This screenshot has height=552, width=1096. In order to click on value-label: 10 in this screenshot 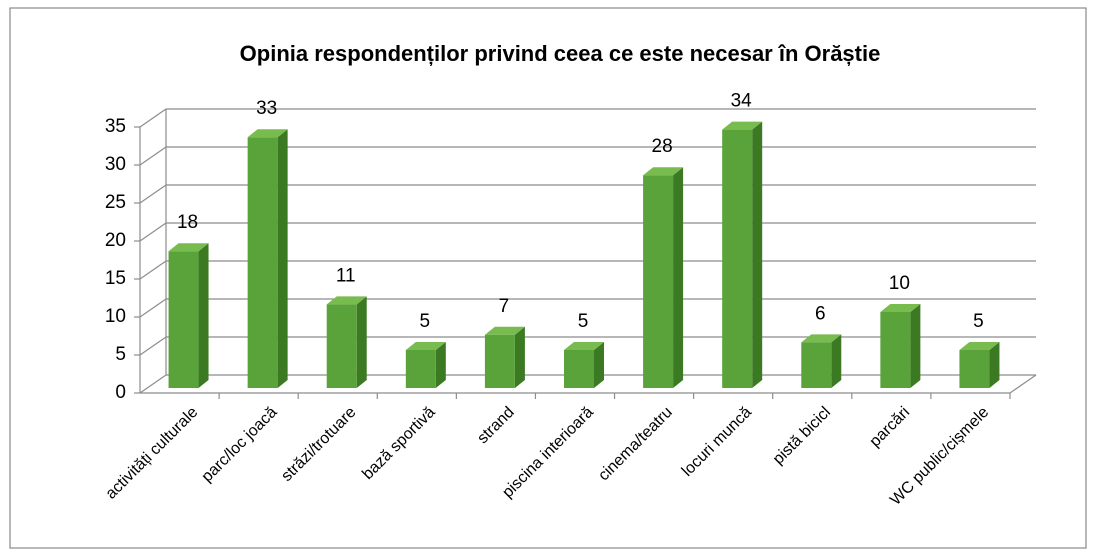, I will do `click(899, 283)`.